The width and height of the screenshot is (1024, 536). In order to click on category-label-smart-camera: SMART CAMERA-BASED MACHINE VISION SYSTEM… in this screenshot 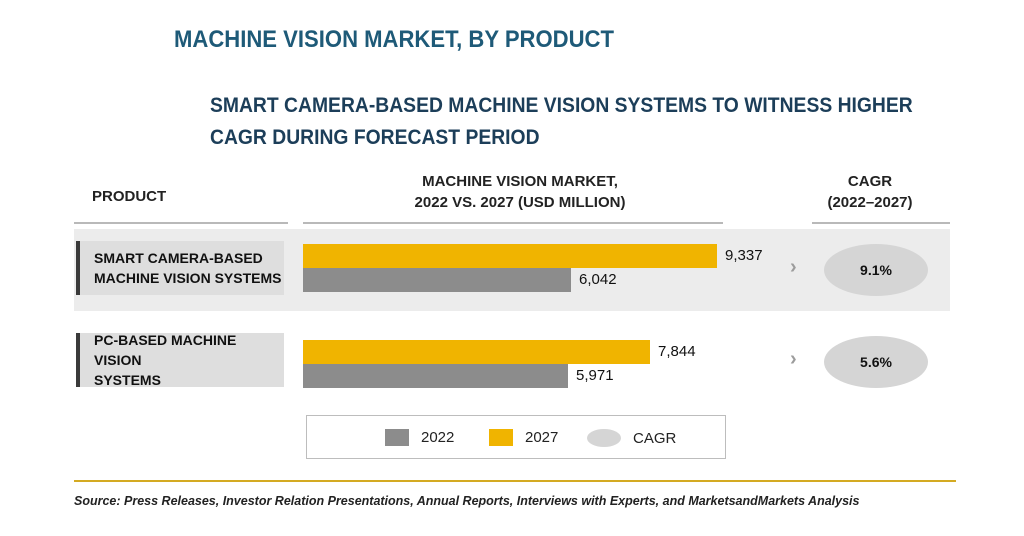, I will do `click(180, 268)`.